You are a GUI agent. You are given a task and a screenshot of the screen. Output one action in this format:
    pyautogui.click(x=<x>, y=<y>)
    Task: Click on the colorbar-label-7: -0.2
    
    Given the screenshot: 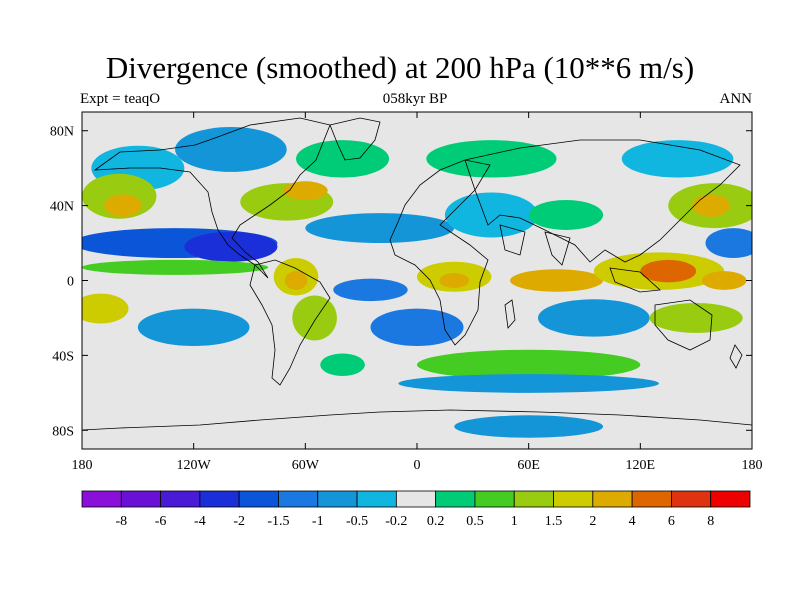 What is the action you would take?
    pyautogui.click(x=396, y=521)
    